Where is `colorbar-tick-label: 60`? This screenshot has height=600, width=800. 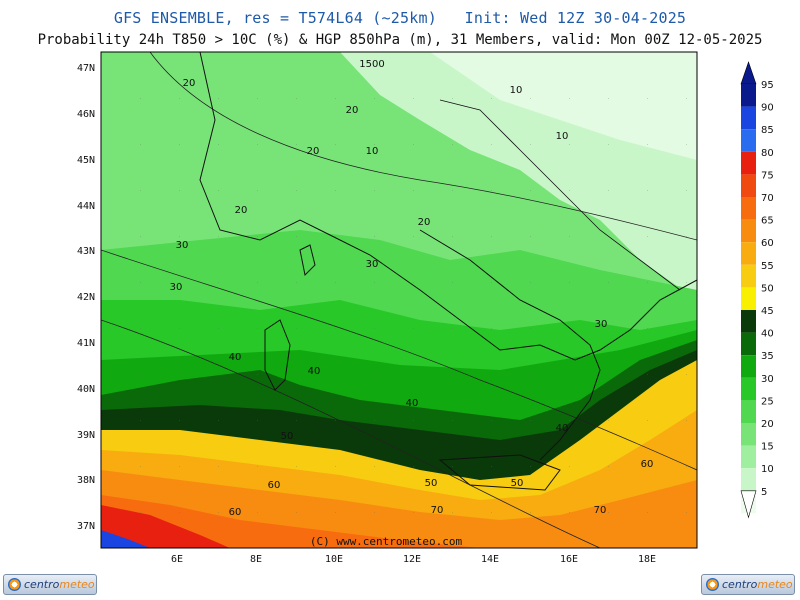
colorbar-tick-label: 60 is located at coordinates (767, 243).